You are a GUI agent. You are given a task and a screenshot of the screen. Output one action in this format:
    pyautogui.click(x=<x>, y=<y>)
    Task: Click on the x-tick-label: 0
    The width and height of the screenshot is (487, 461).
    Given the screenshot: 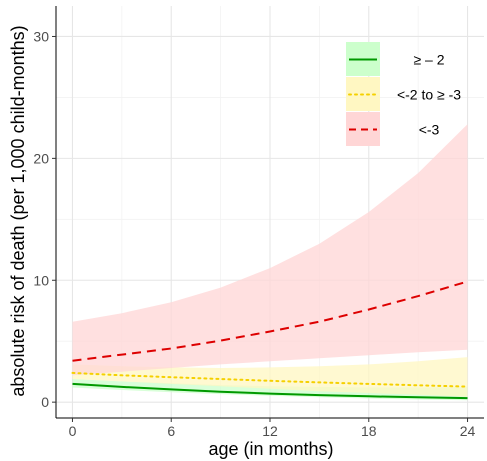 What is the action you would take?
    pyautogui.click(x=73, y=431)
    